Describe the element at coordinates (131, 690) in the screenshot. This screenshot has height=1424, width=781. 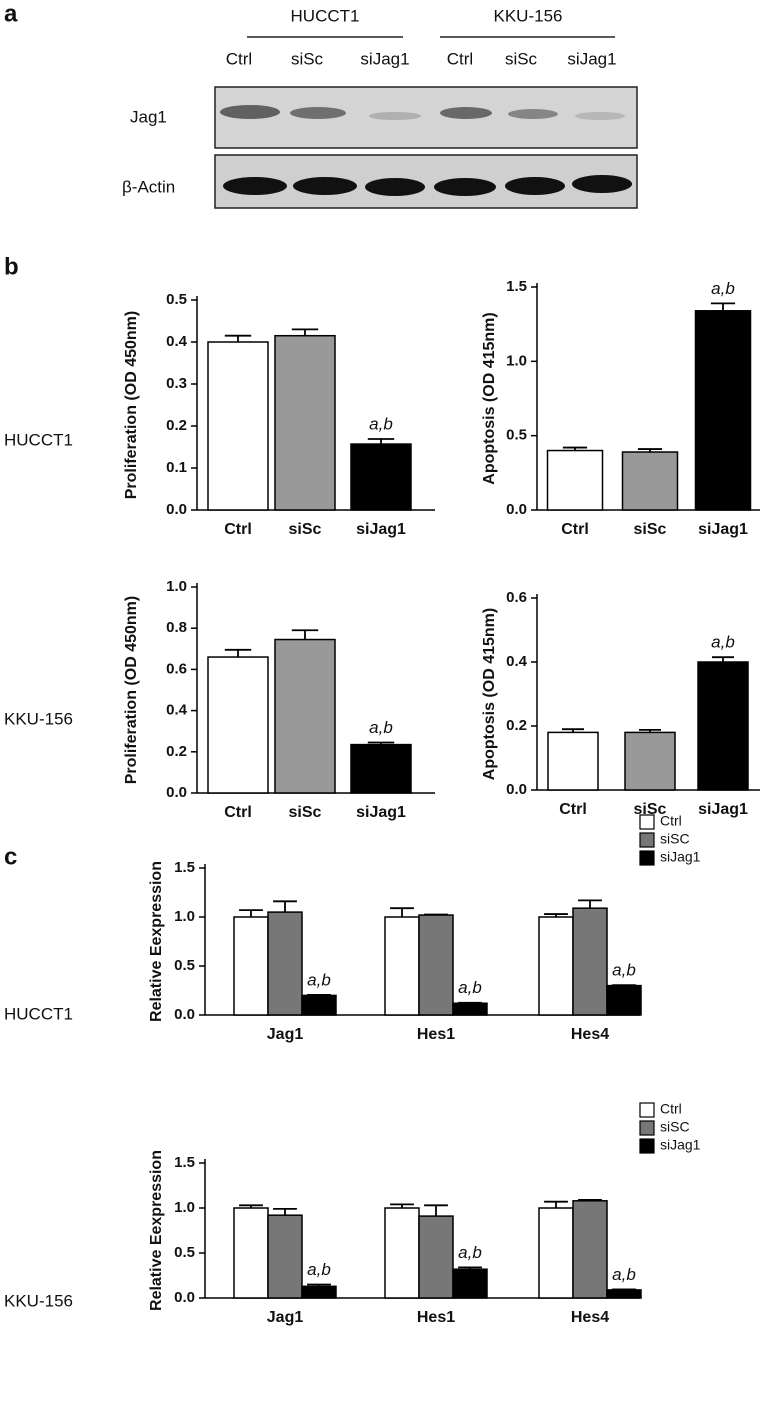
I see `y-axis-label: Proliferation (OD 450nm)` at that location.